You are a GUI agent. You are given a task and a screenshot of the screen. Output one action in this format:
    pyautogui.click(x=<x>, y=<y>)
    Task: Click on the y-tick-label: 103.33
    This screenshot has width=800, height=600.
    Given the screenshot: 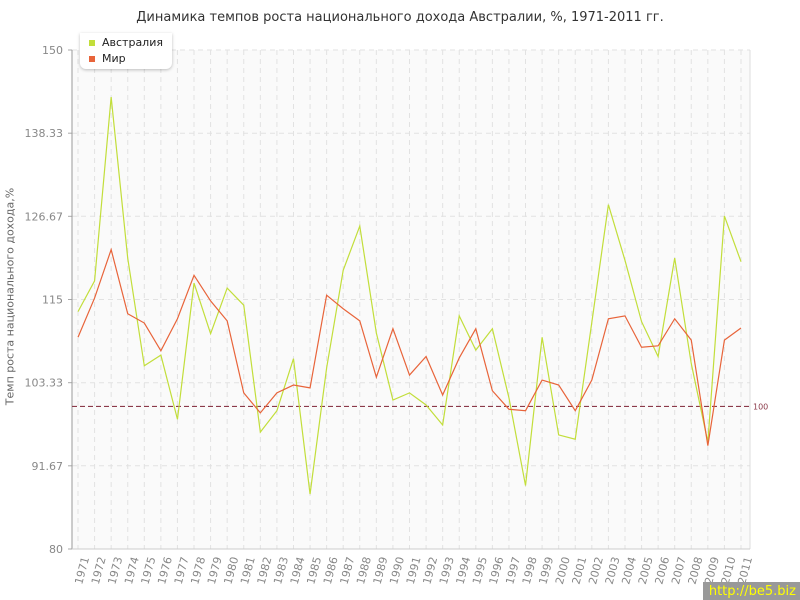 What is the action you would take?
    pyautogui.click(x=44, y=383)
    